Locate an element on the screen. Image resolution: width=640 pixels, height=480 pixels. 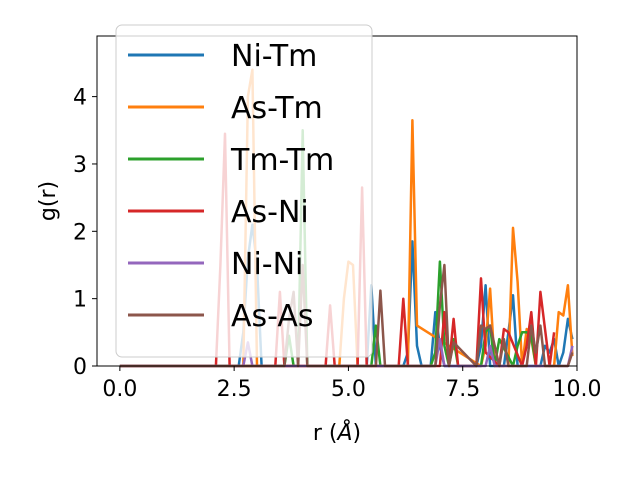
legend-label-as-ni: As-Ni is located at coordinates (270, 212).